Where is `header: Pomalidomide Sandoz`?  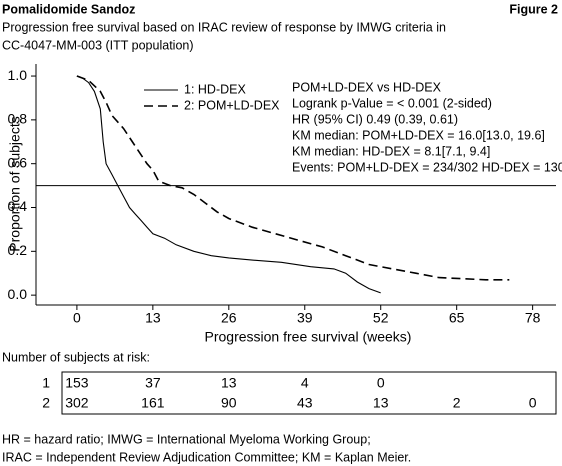 header: Pomalidomide Sandoz is located at coordinates (68, 9).